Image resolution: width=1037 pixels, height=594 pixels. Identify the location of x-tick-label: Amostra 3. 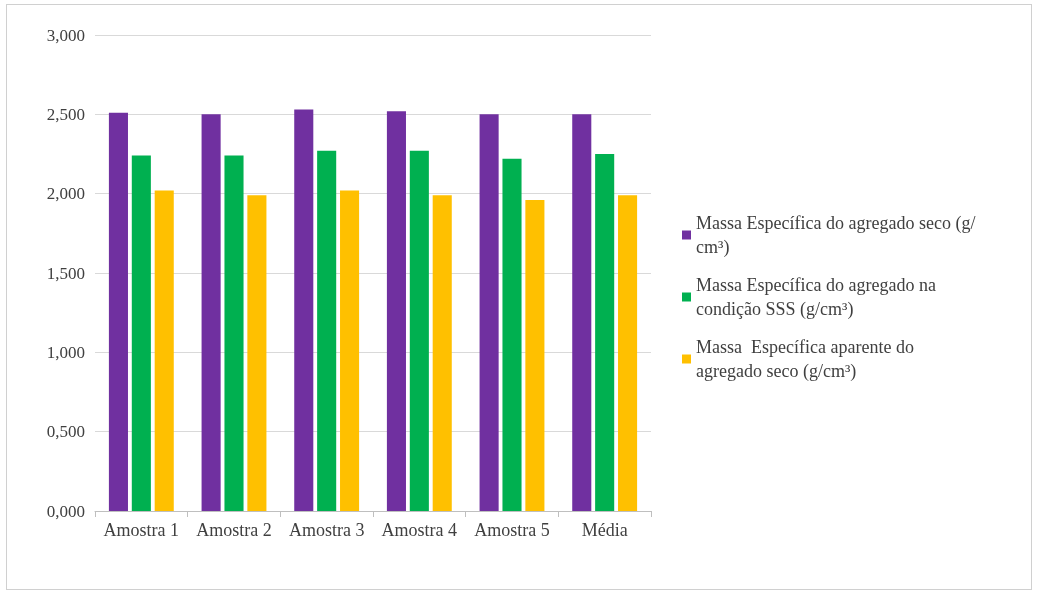
(326, 530).